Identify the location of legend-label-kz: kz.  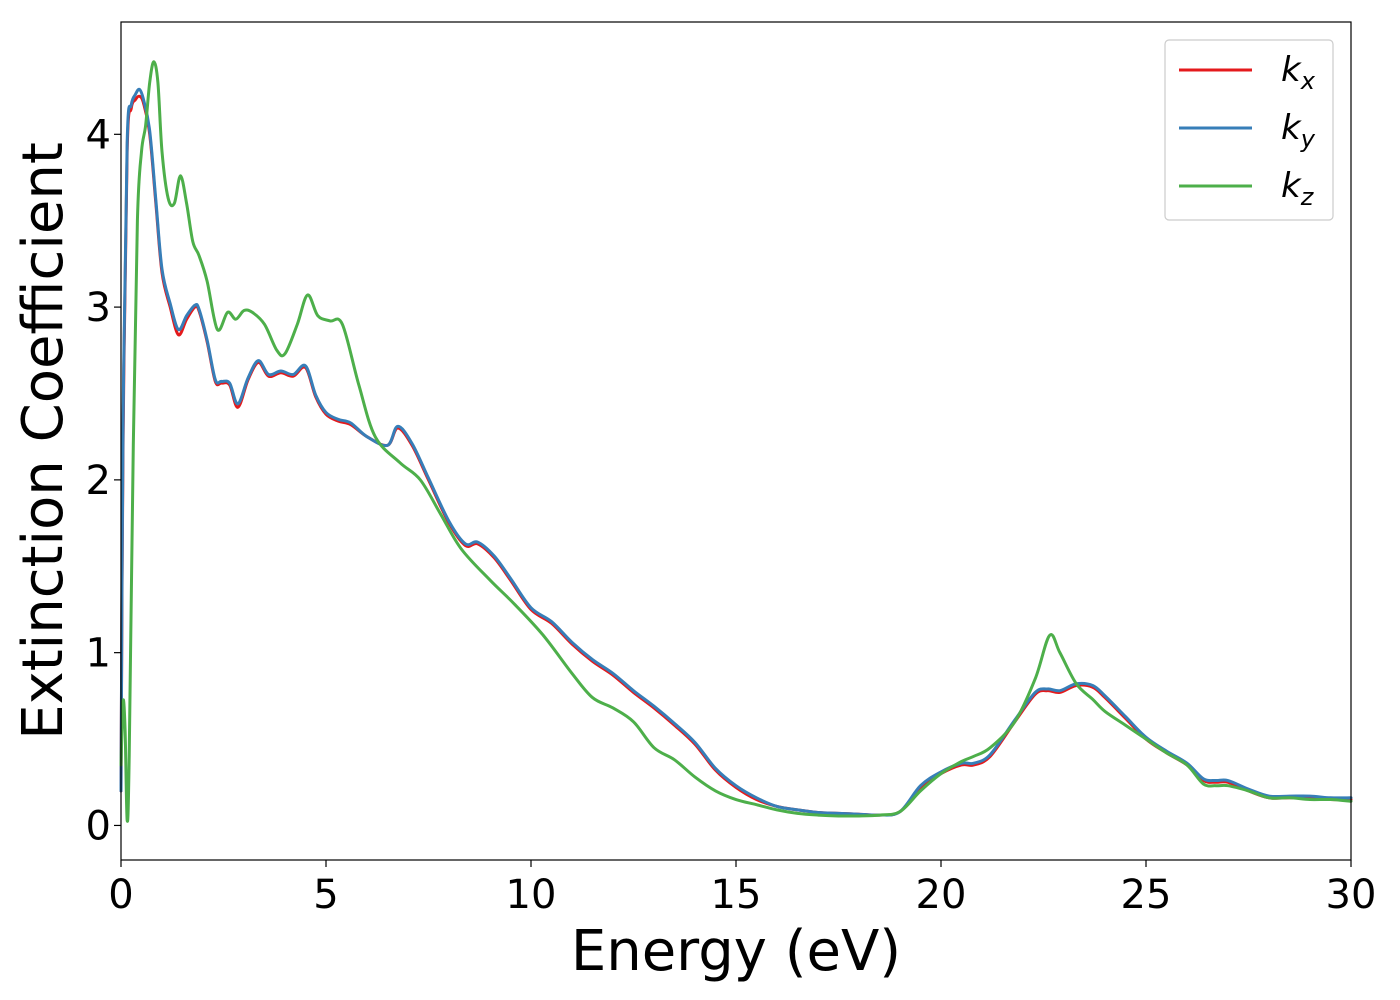
(1298, 188).